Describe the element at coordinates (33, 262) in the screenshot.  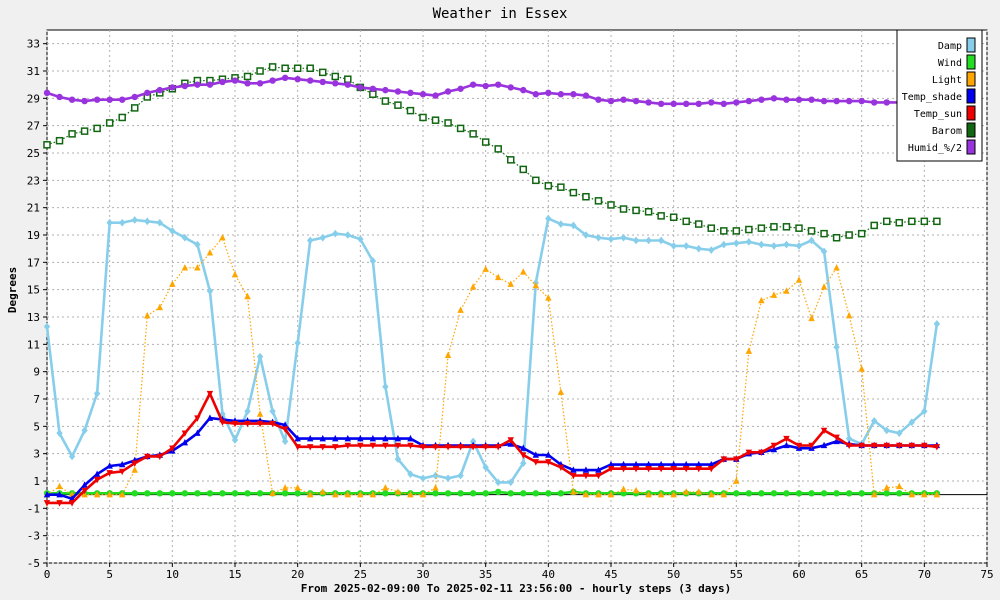
I see `y-tick-label: 17` at that location.